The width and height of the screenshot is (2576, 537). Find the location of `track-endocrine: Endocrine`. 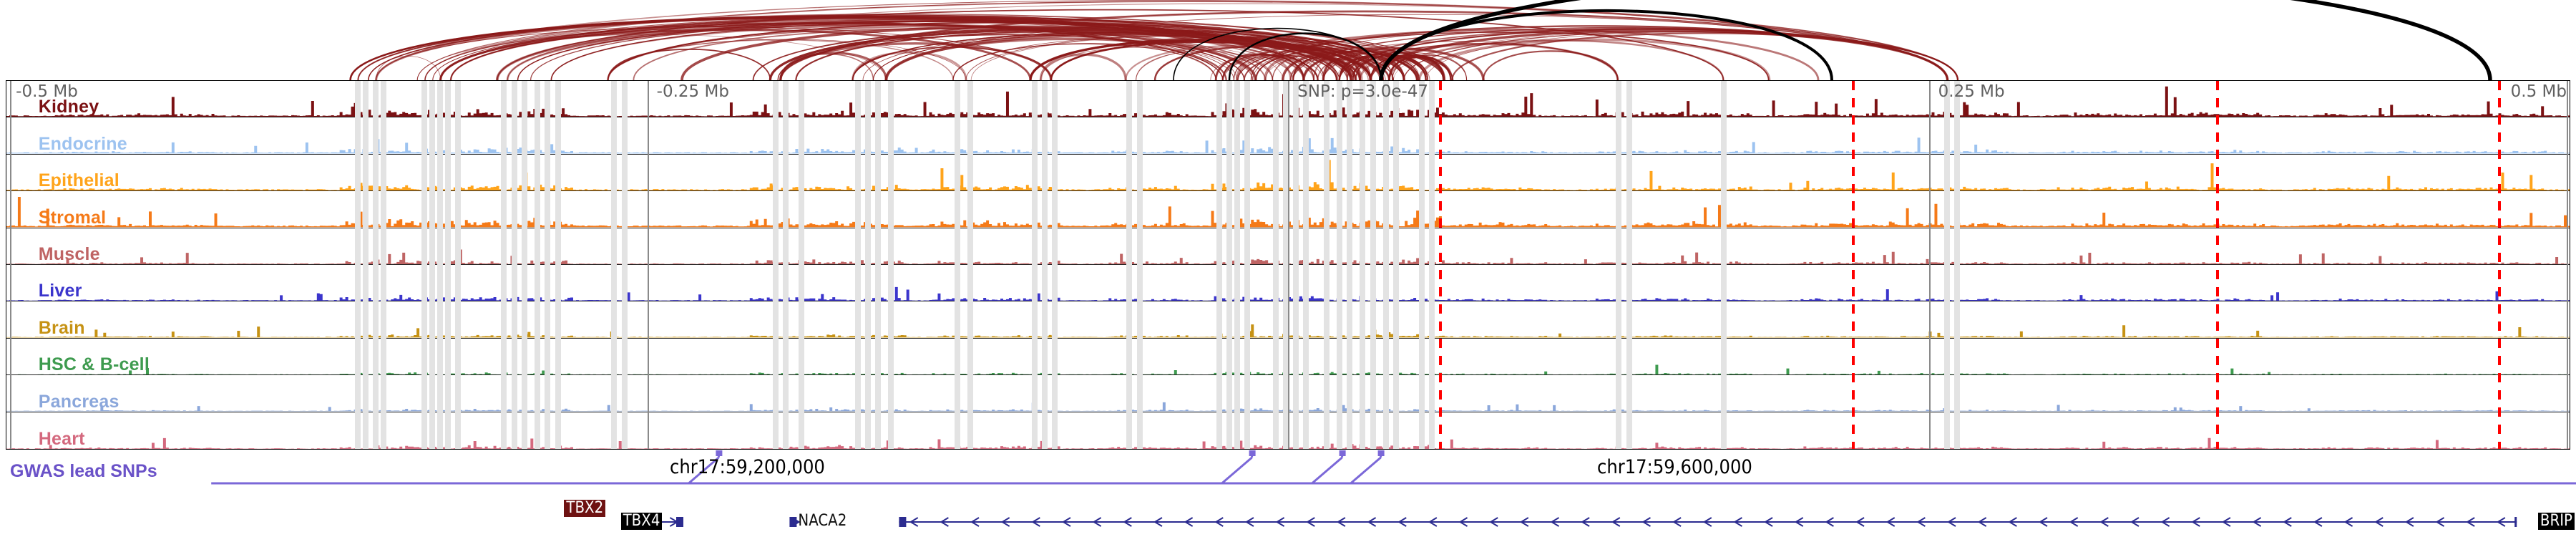

track-endocrine: Endocrine is located at coordinates (1288, 136).